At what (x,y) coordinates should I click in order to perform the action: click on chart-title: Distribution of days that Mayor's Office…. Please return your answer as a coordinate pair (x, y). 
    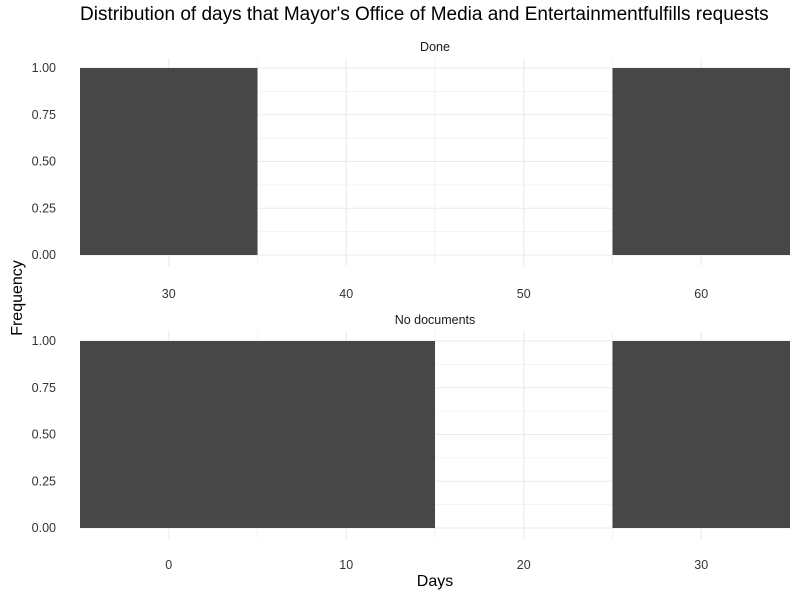
    Looking at the image, I should click on (424, 14).